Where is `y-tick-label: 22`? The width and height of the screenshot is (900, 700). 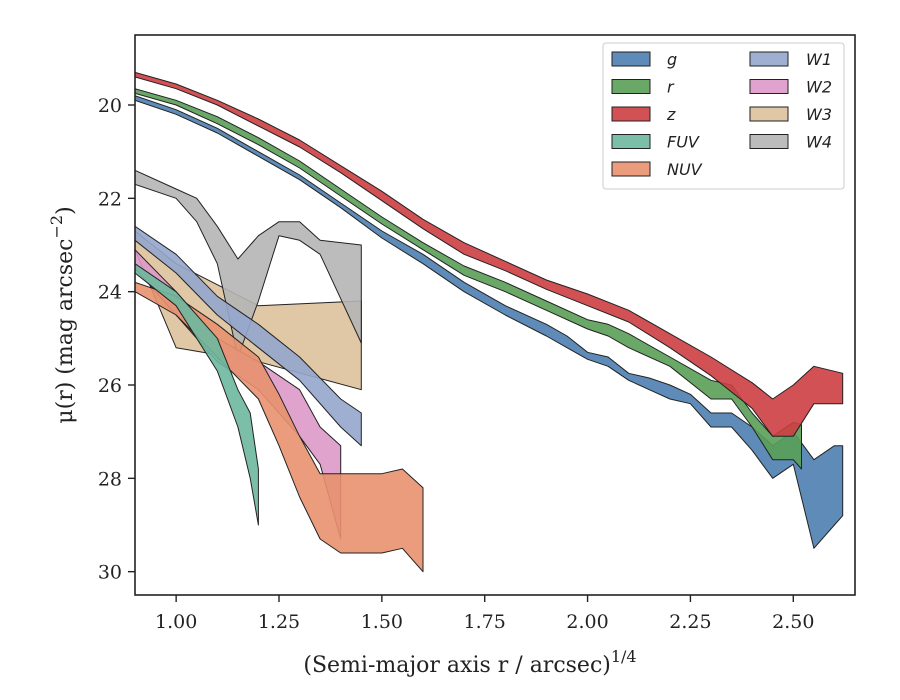 y-tick-label: 22 is located at coordinates (110, 199).